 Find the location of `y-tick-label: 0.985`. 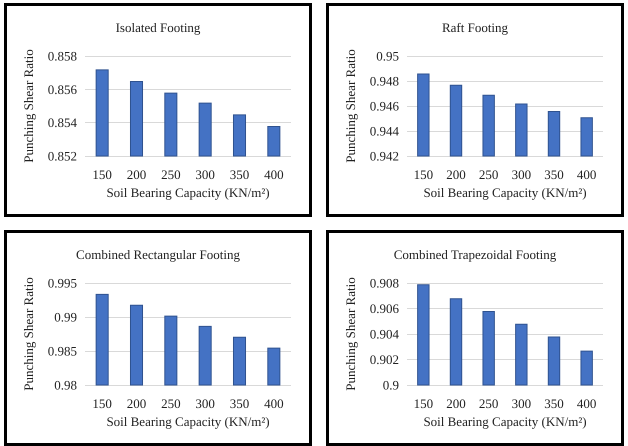

y-tick-label: 0.985 is located at coordinates (62, 351).